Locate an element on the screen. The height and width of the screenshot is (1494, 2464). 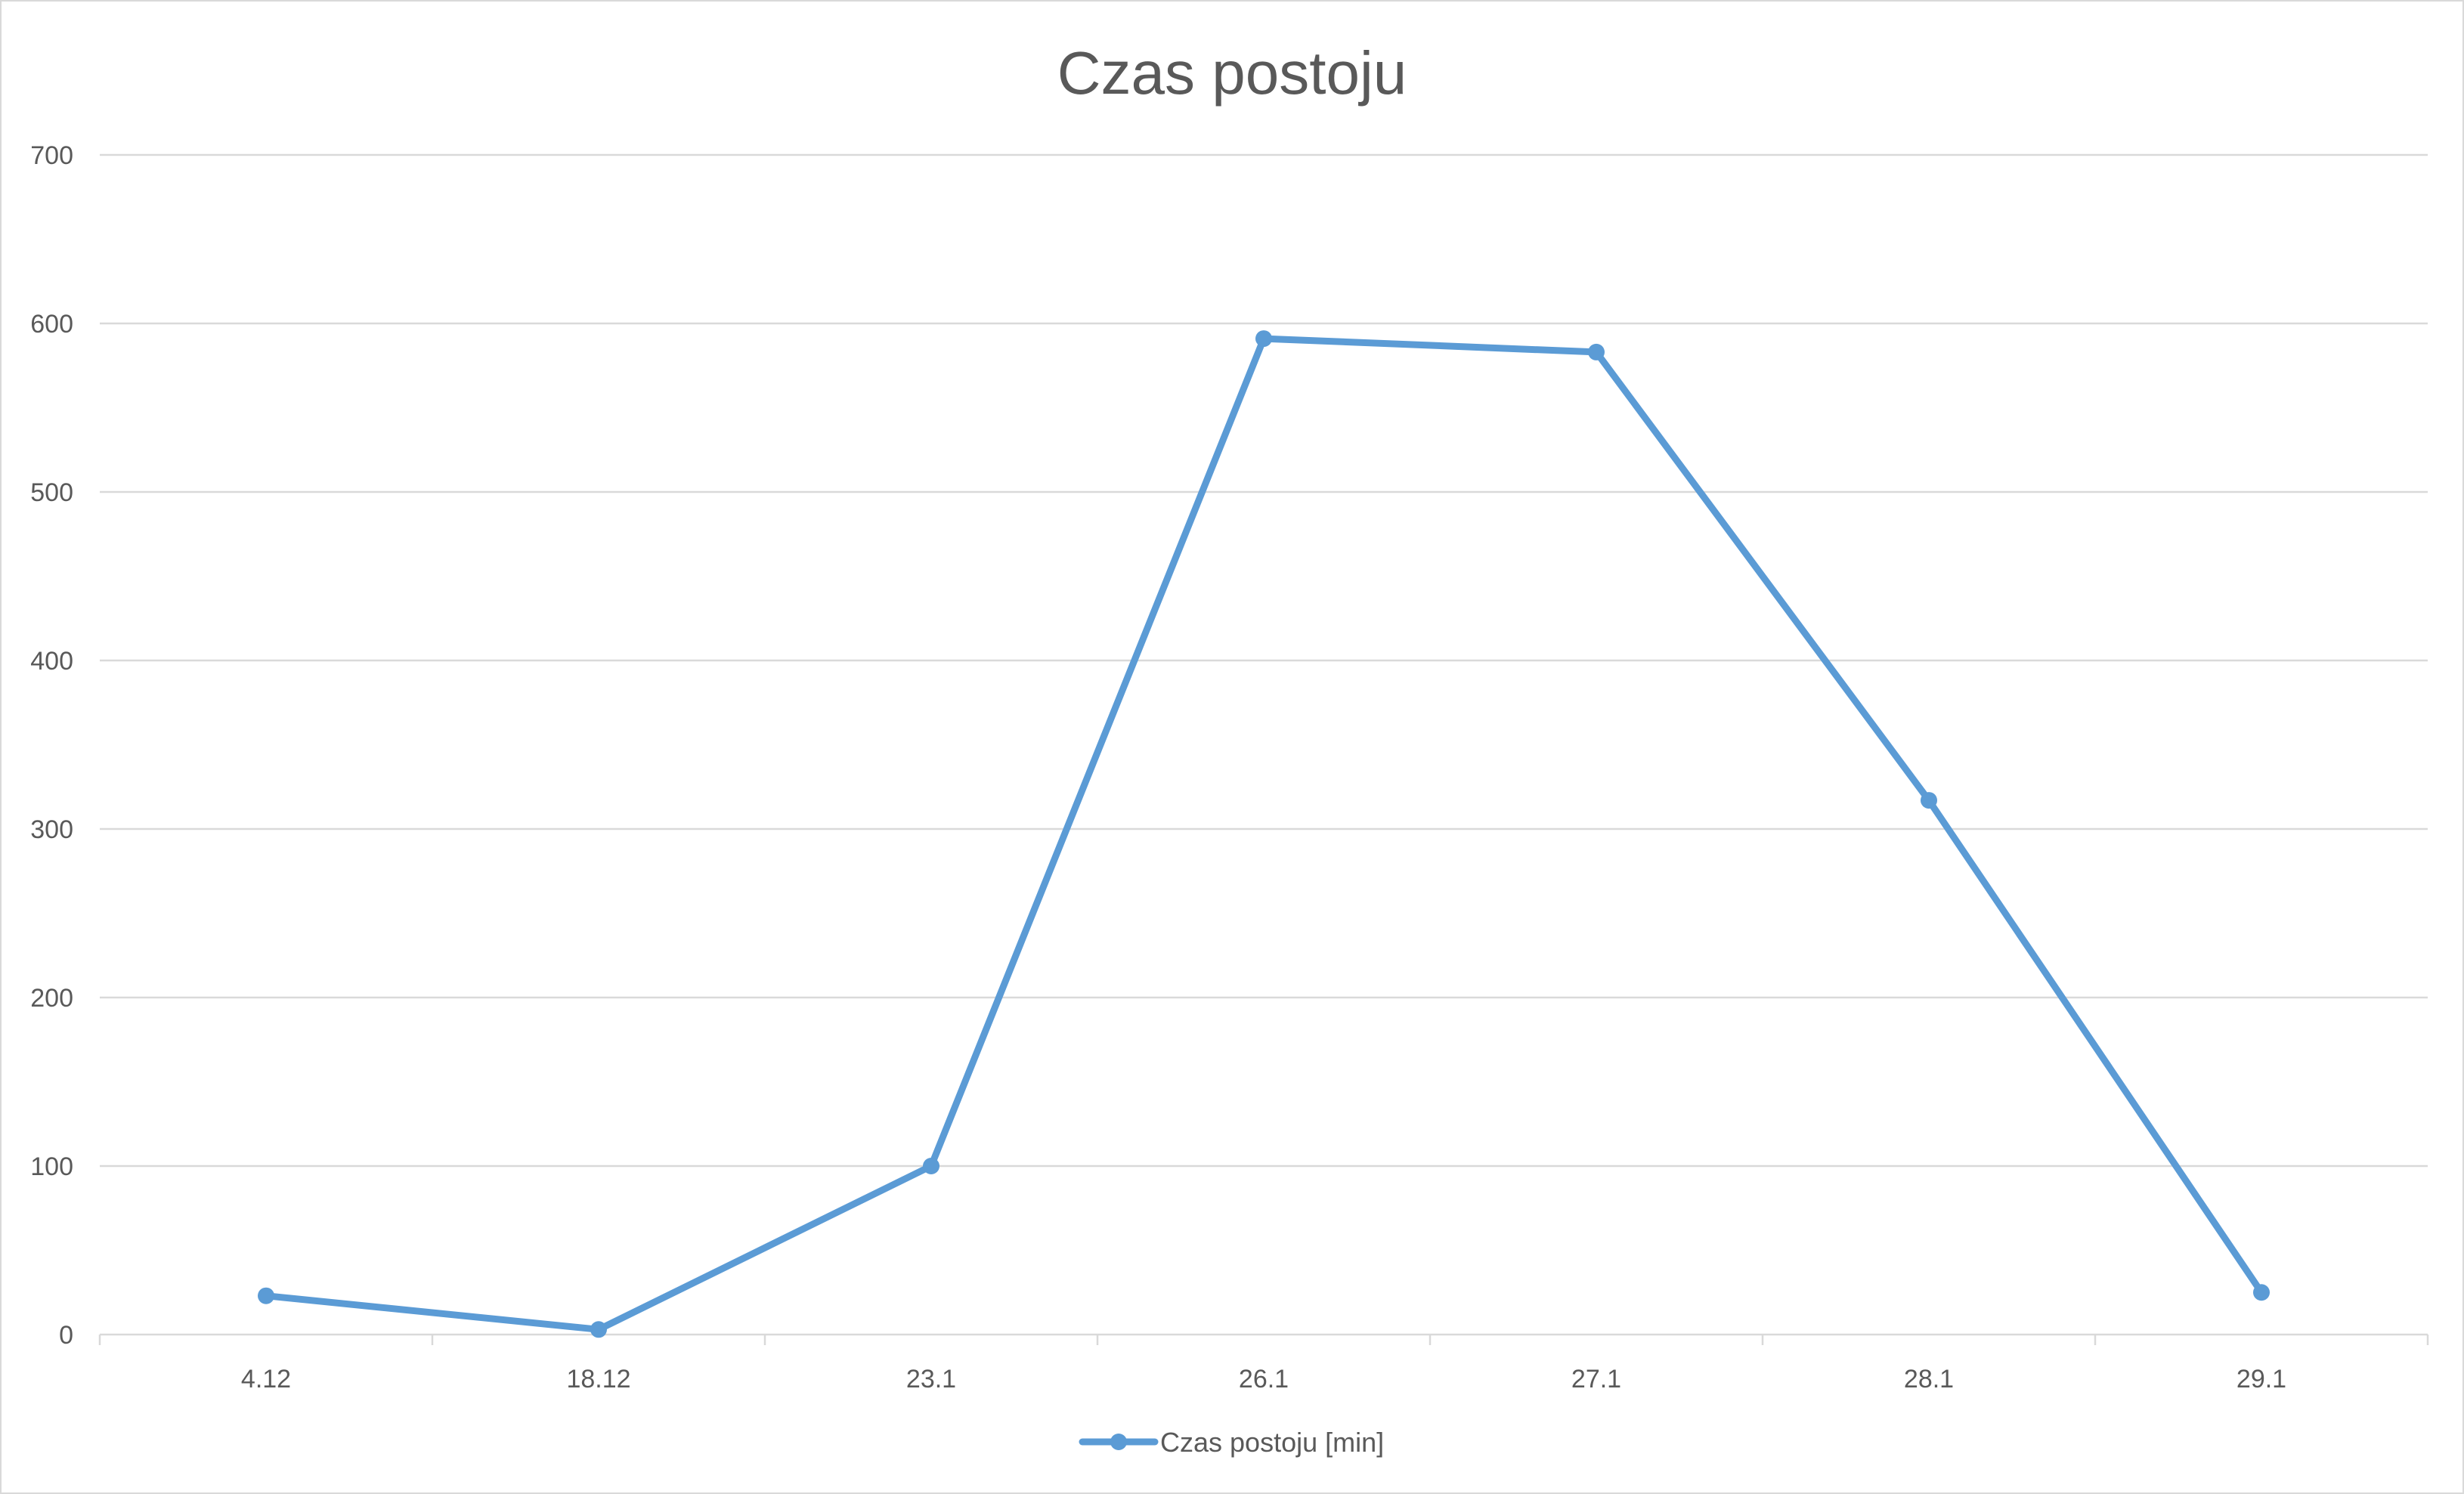
y-tick-label: 300 is located at coordinates (51, 829).